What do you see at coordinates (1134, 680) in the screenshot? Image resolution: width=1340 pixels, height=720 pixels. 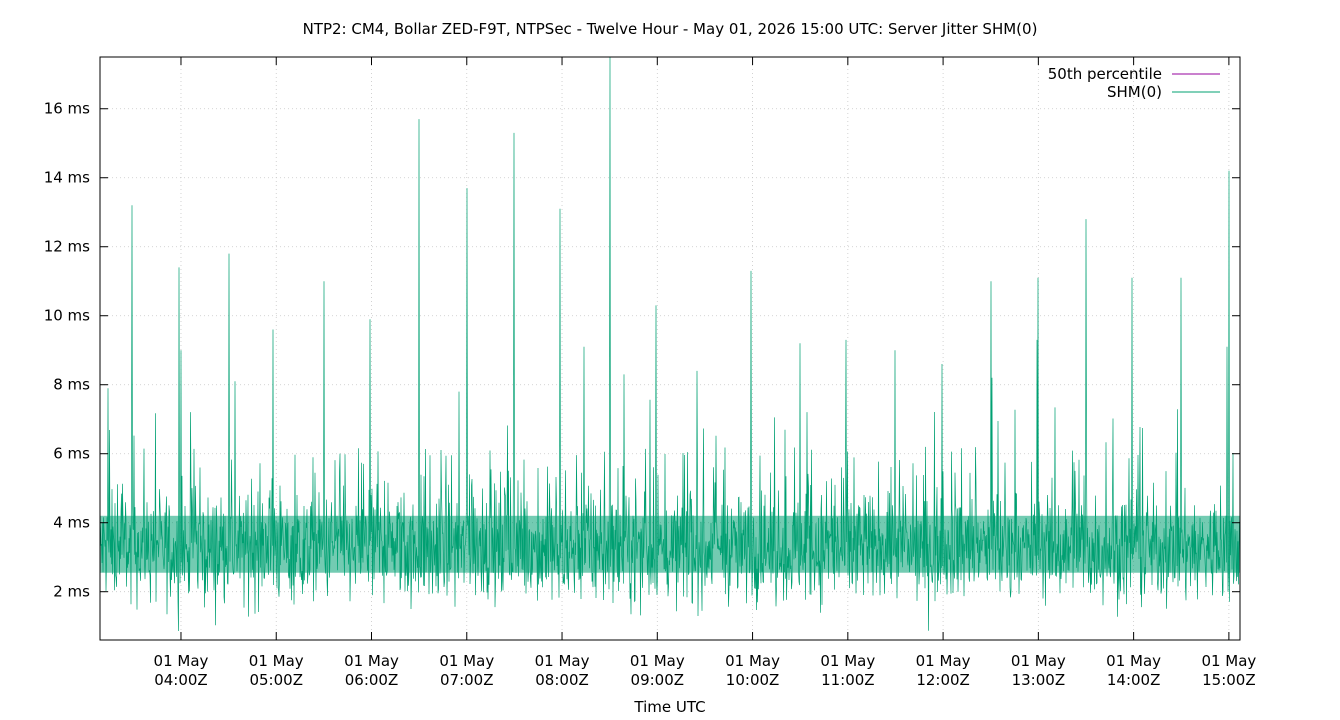 I see `x-tick-label-time: 14:00Z` at bounding box center [1134, 680].